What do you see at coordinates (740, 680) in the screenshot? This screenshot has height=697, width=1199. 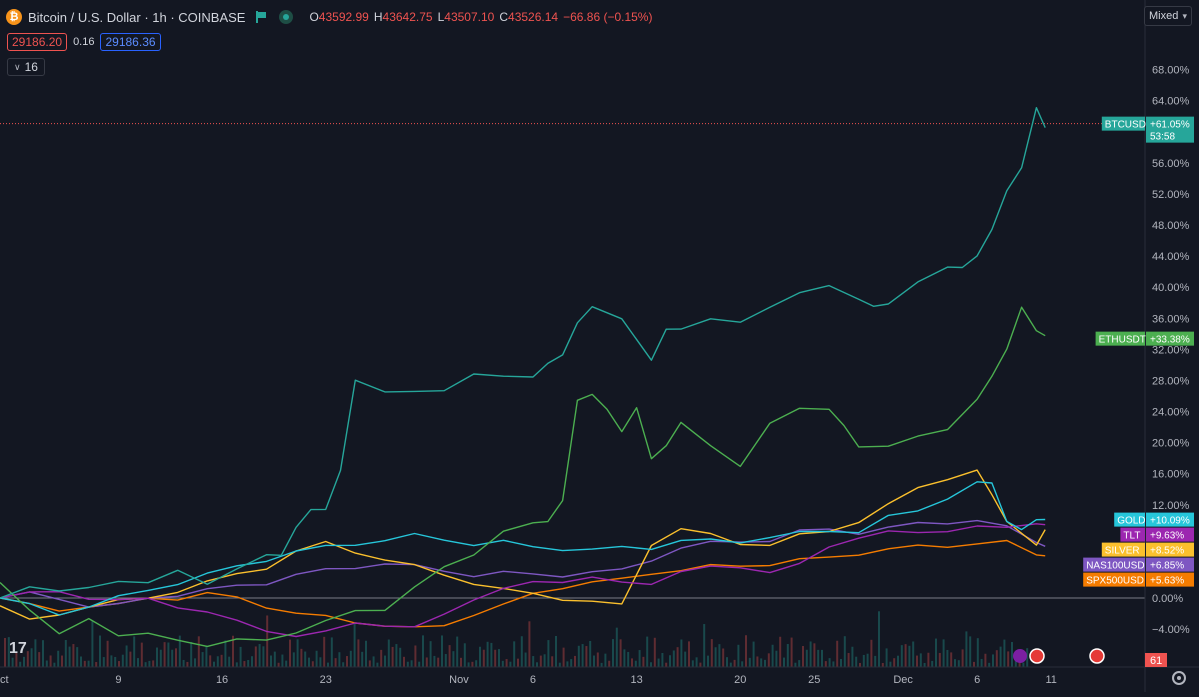 I see `x-tick-label: 20` at bounding box center [740, 680].